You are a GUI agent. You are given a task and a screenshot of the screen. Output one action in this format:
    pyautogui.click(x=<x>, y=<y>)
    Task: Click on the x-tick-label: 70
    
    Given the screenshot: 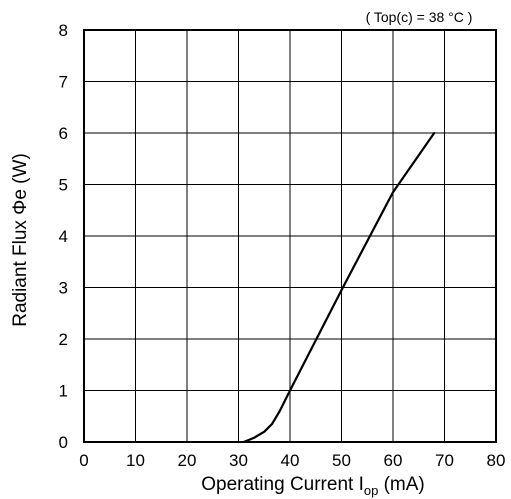 What is the action you would take?
    pyautogui.click(x=444, y=460)
    